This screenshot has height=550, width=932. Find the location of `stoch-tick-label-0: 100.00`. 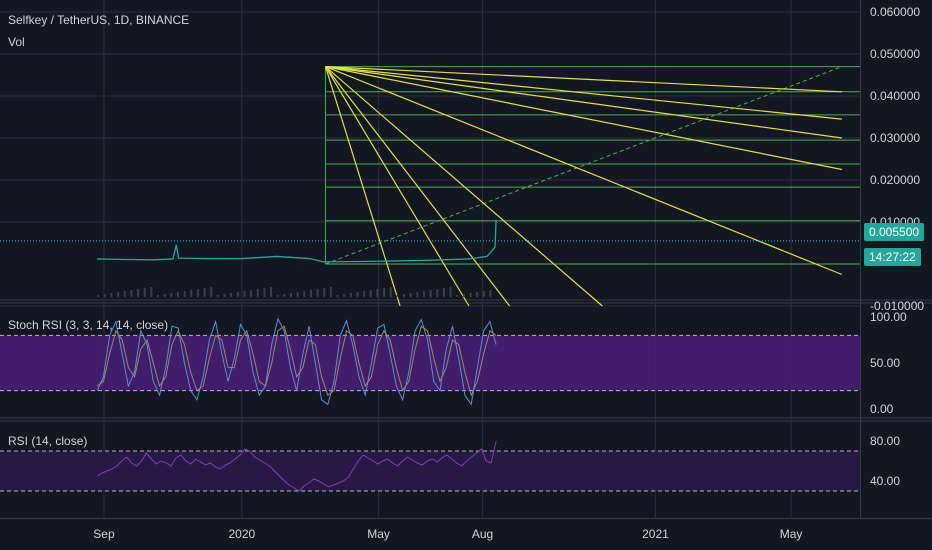

stoch-tick-label-0: 100.00 is located at coordinates (888, 317).